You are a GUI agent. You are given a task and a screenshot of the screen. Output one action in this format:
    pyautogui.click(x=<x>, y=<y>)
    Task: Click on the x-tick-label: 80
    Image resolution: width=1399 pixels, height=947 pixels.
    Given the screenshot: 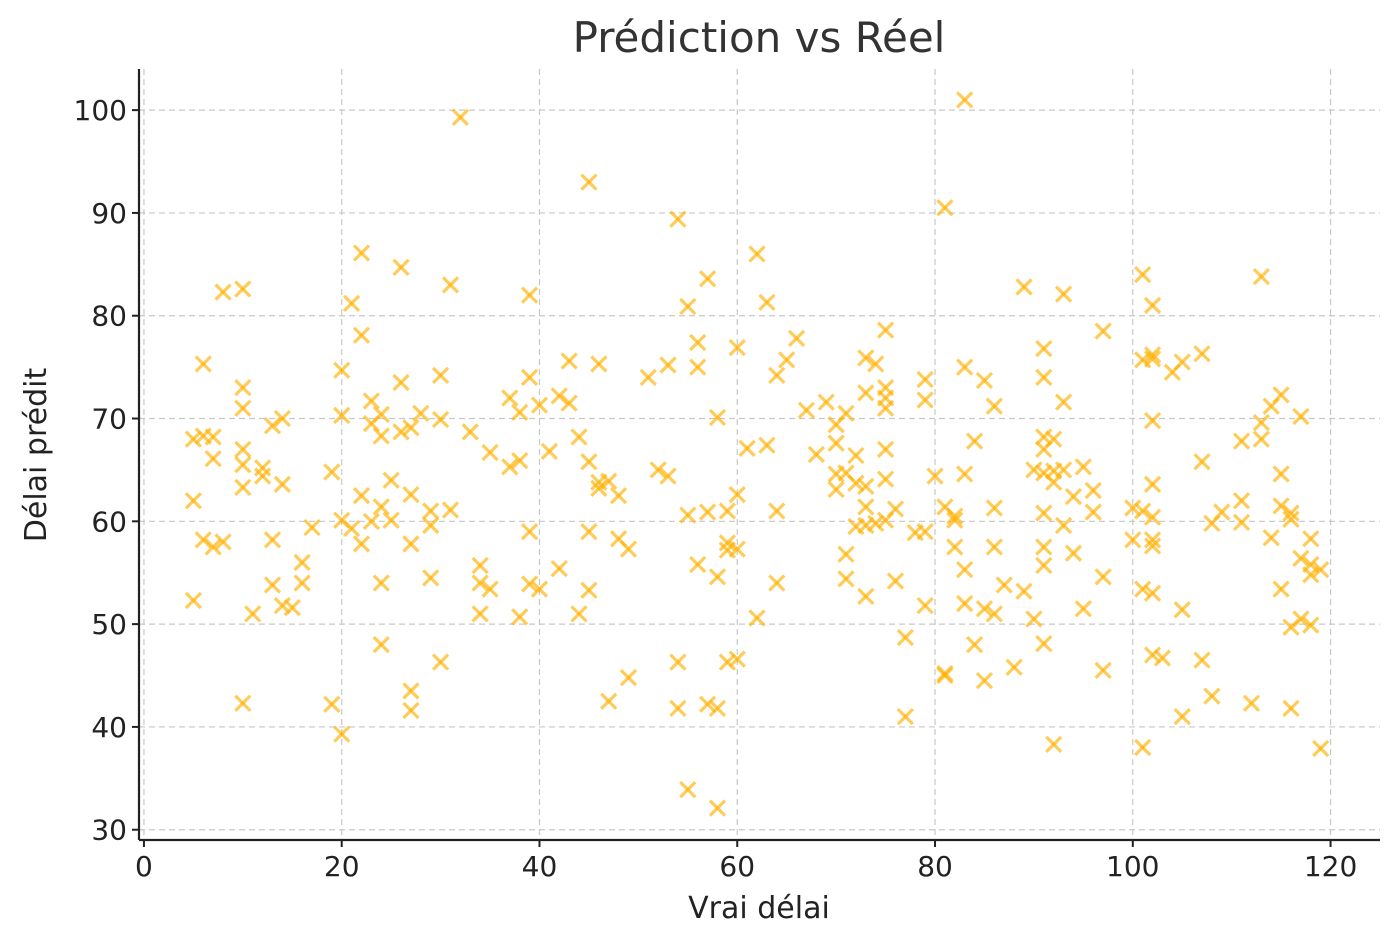 What is the action you would take?
    pyautogui.click(x=935, y=866)
    